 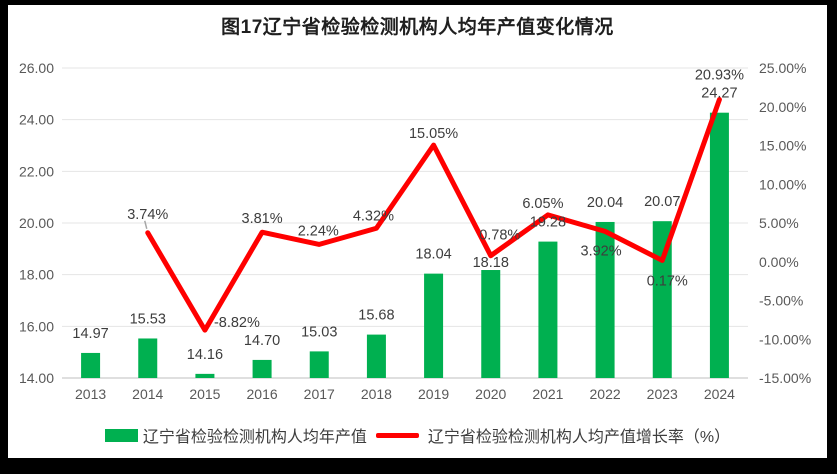 What do you see at coordinates (319, 364) in the screenshot?
I see `bar-2017` at bounding box center [319, 364].